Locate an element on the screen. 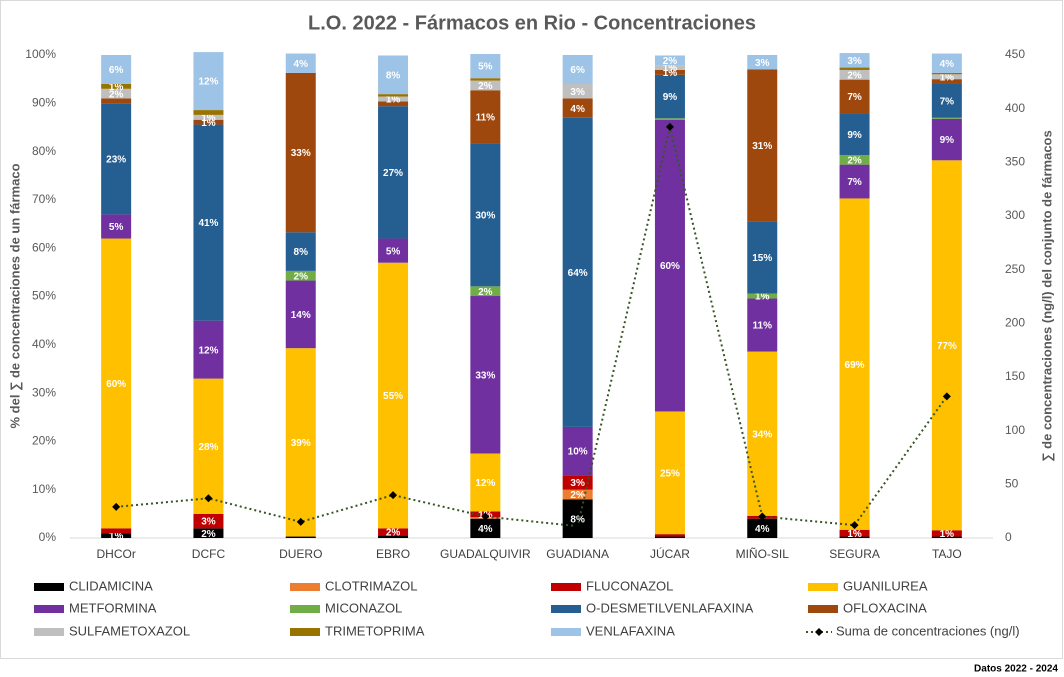  y2-tick-label: 50 is located at coordinates (1012, 484).